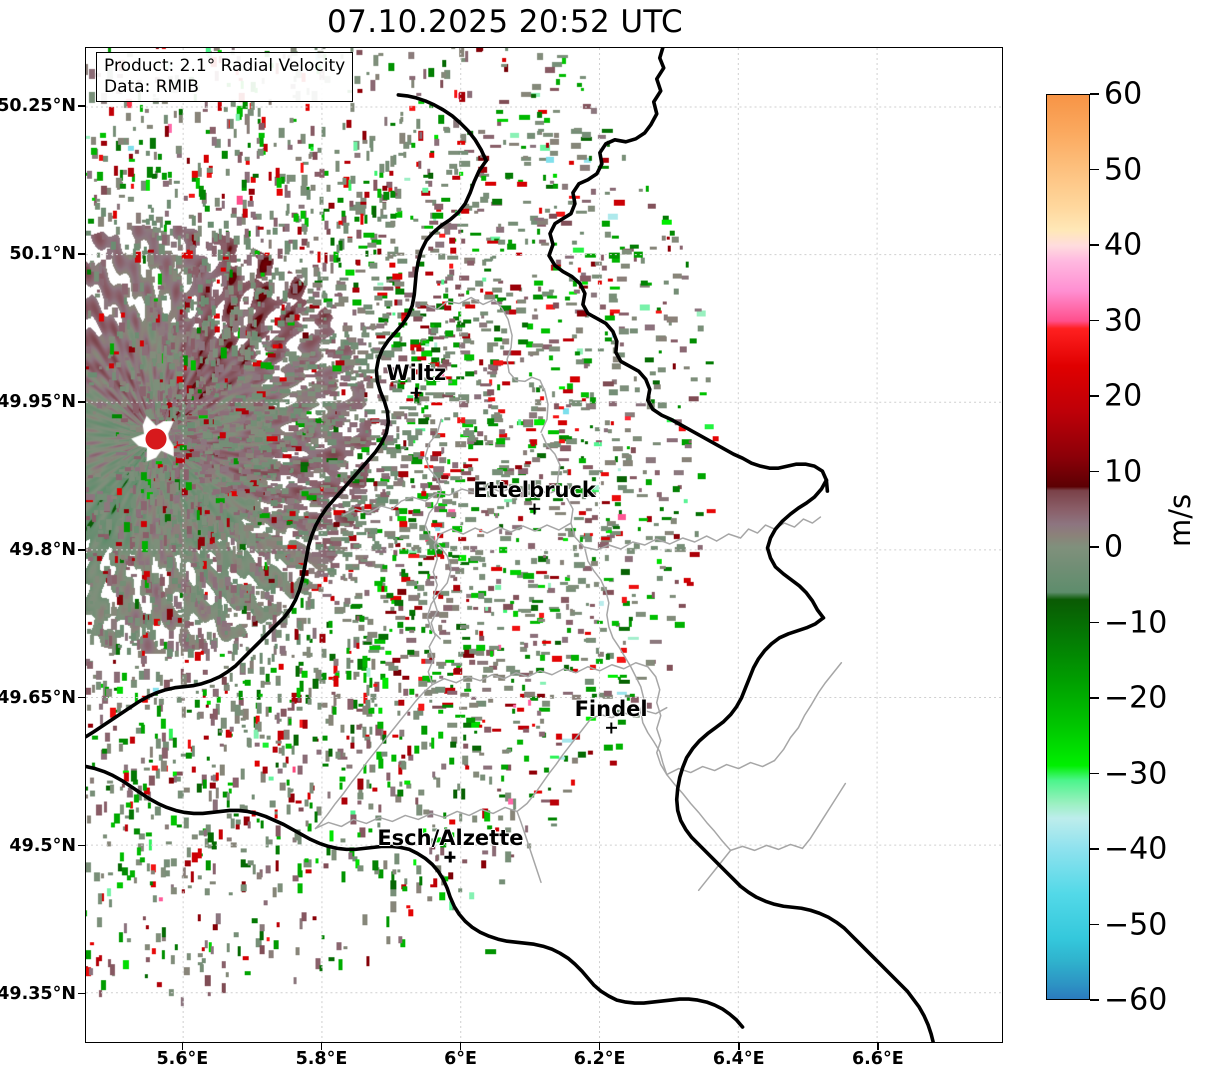  I want to click on page-title: 07.10.2025 20:52 UTC, so click(505, 22).